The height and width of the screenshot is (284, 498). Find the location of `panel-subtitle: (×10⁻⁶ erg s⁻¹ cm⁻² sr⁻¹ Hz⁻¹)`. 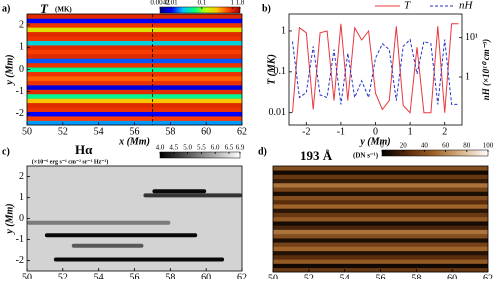

panel-subtitle: (×10⁻⁶ erg s⁻¹ cm⁻² sr⁻¹ Hz⁻¹) is located at coordinates (70, 161).